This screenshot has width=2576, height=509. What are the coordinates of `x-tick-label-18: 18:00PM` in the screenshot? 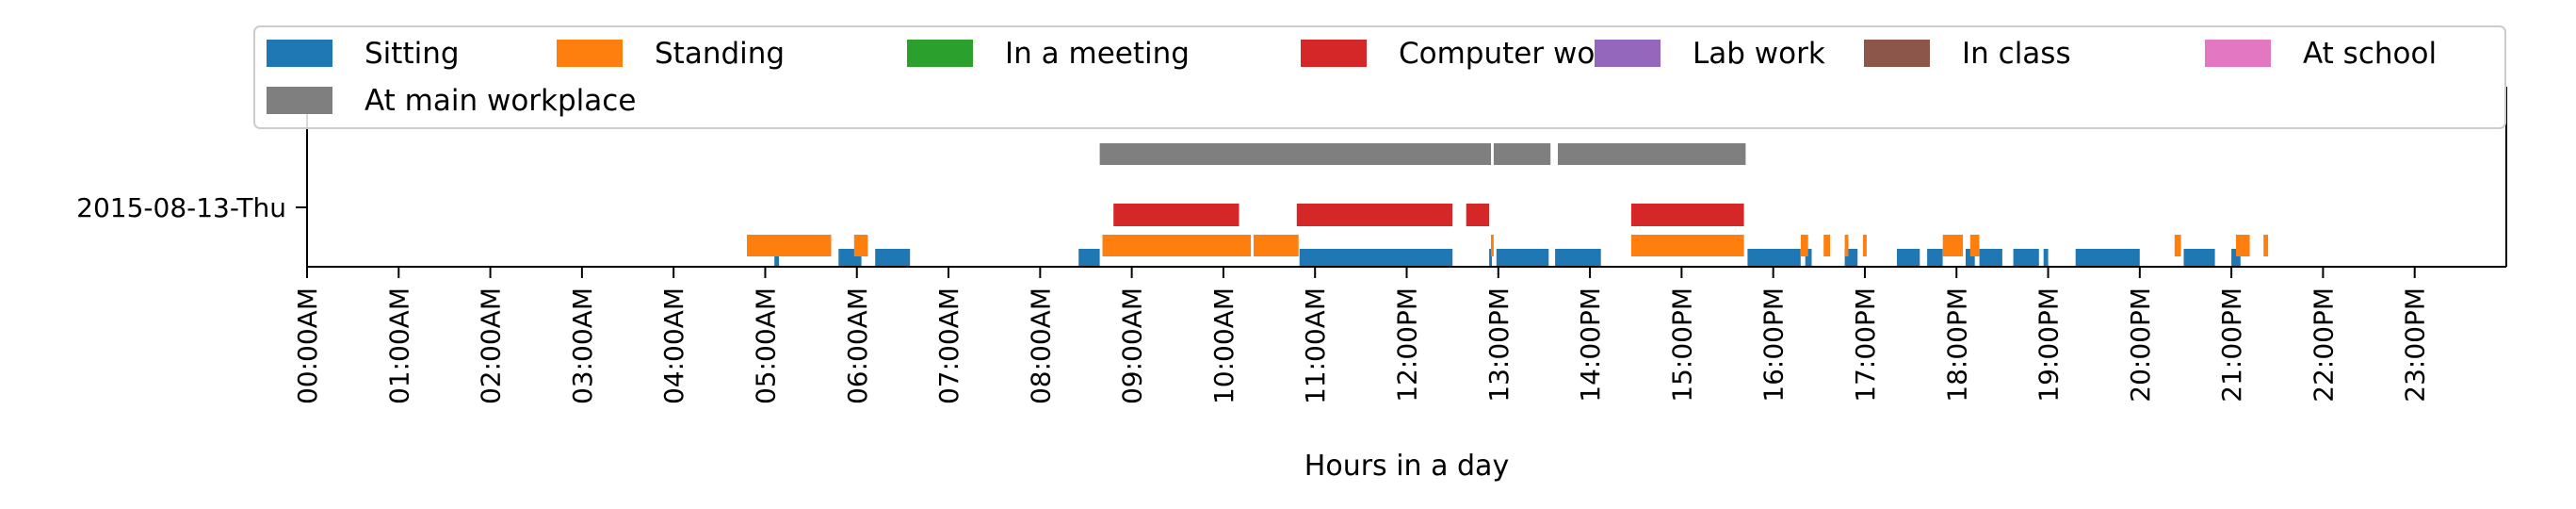 It's located at (1956, 344).